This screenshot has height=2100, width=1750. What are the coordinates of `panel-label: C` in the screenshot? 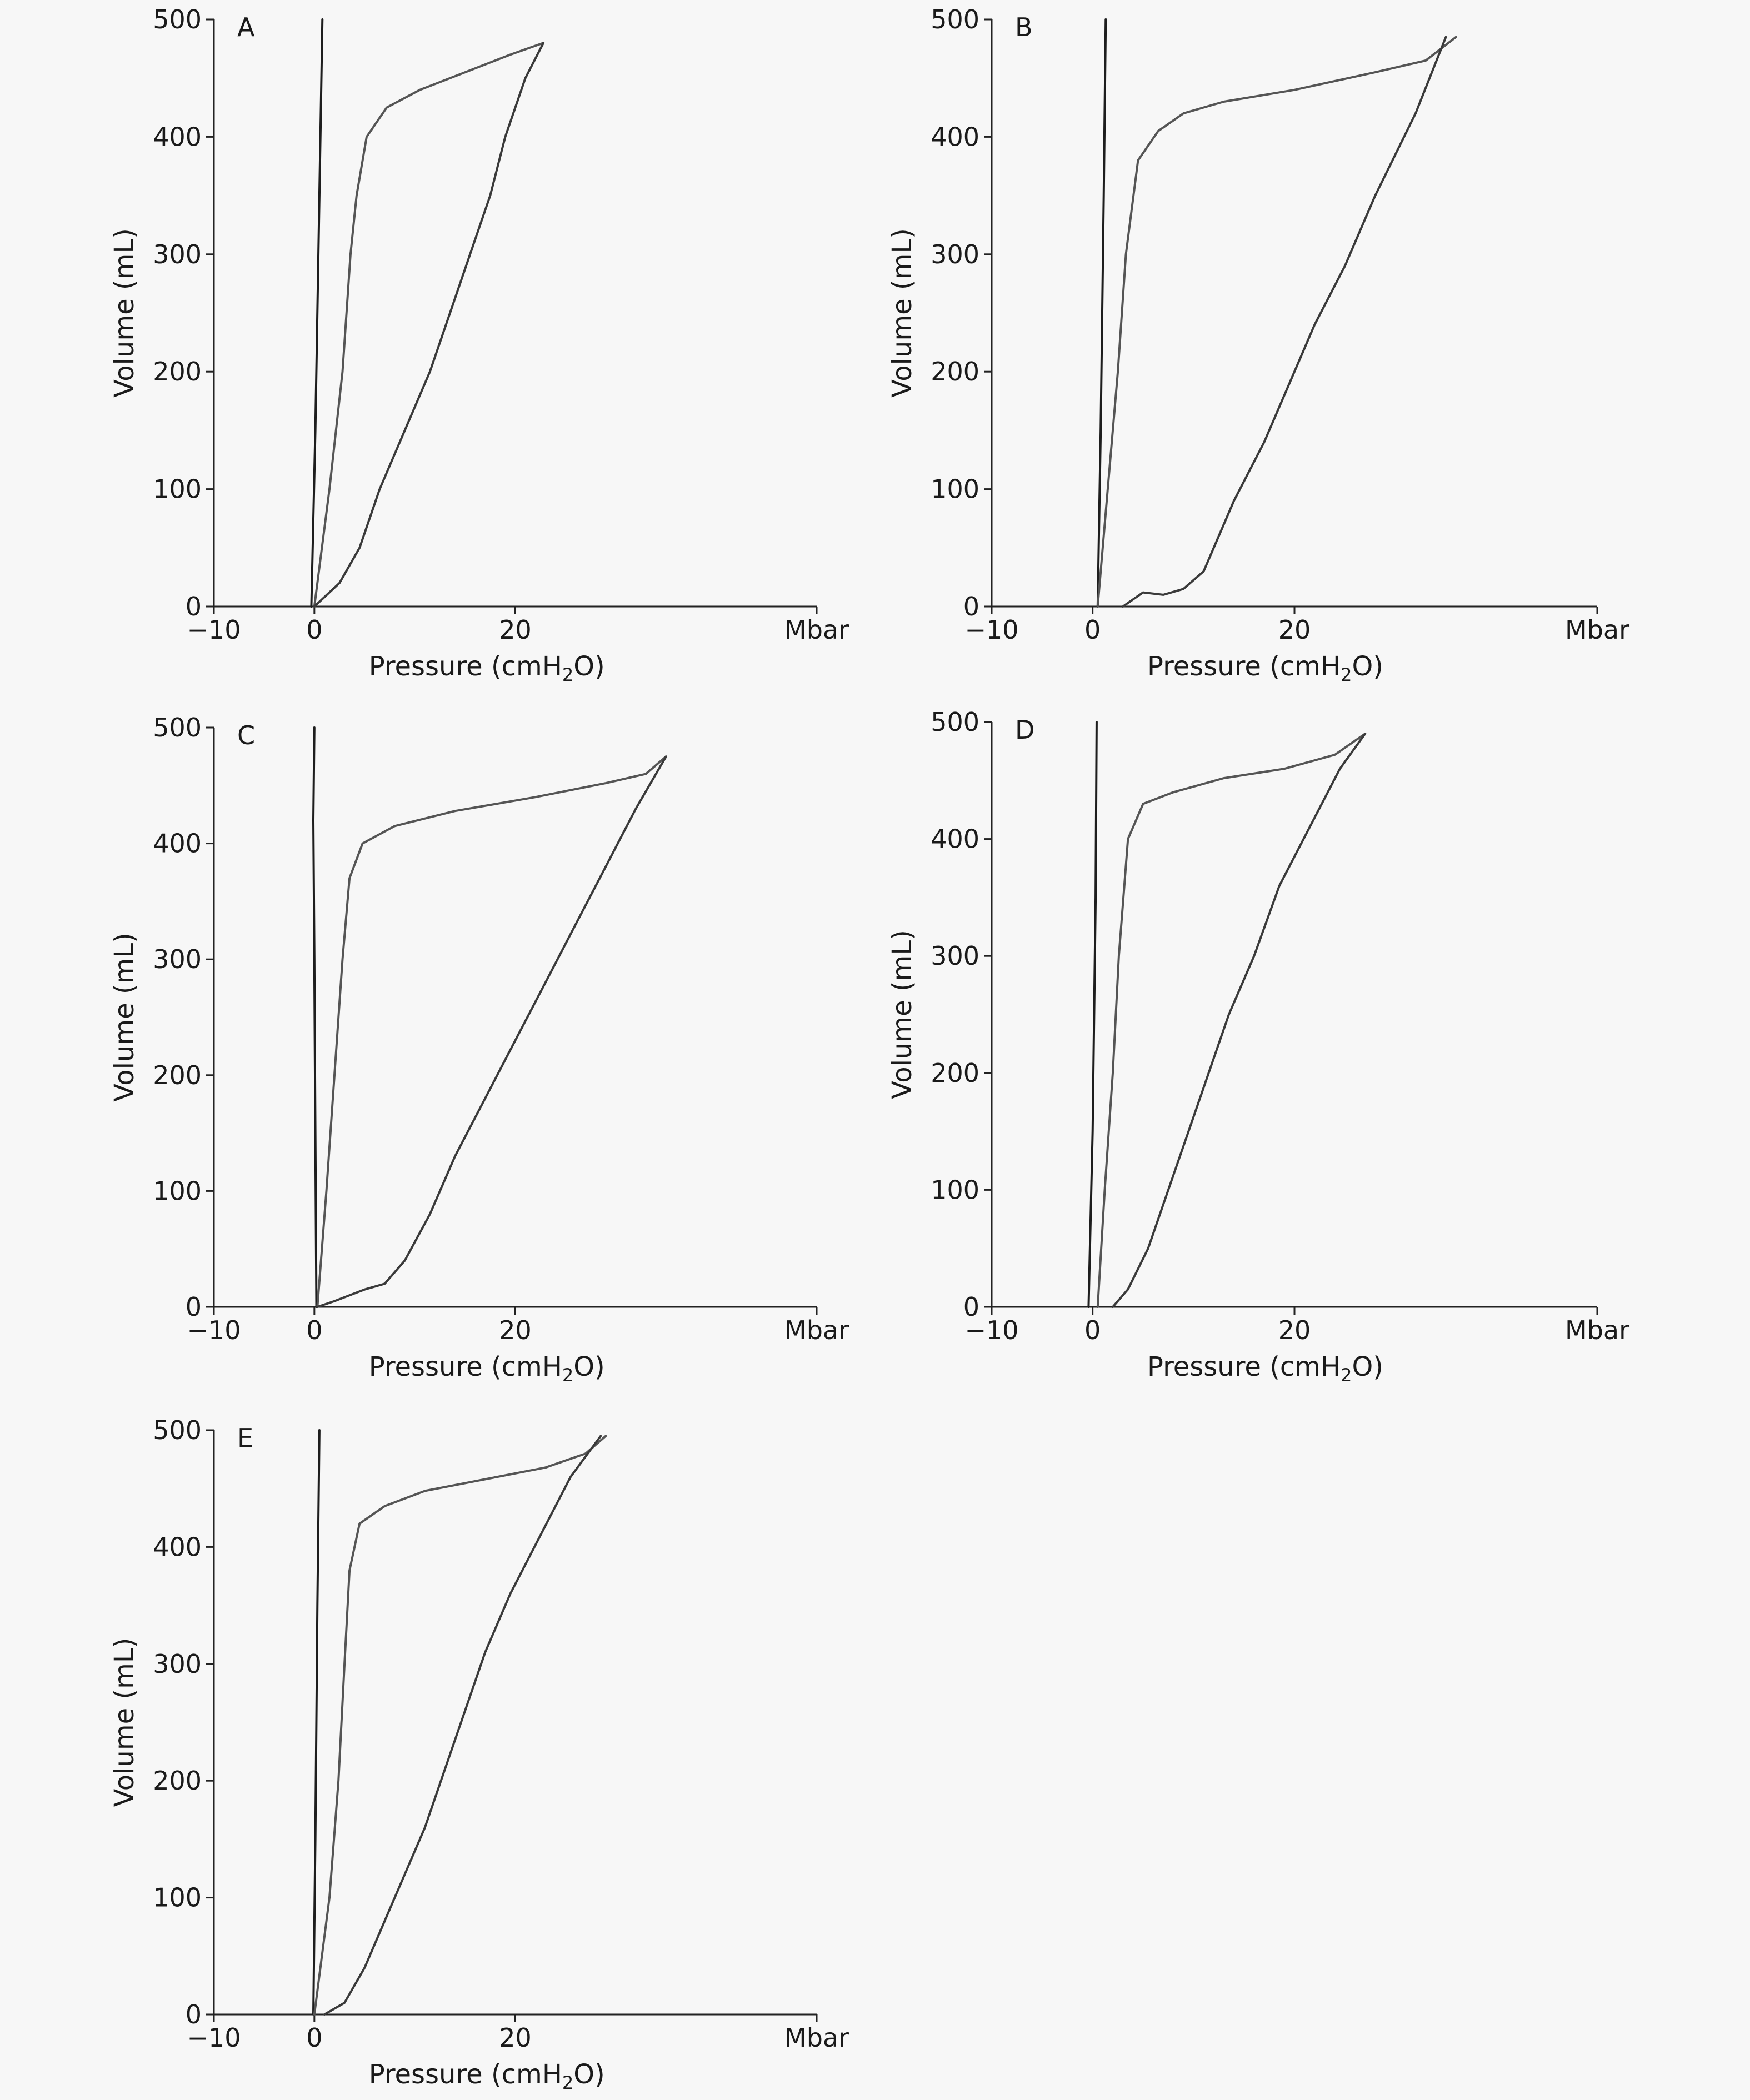 It's located at (246, 735).